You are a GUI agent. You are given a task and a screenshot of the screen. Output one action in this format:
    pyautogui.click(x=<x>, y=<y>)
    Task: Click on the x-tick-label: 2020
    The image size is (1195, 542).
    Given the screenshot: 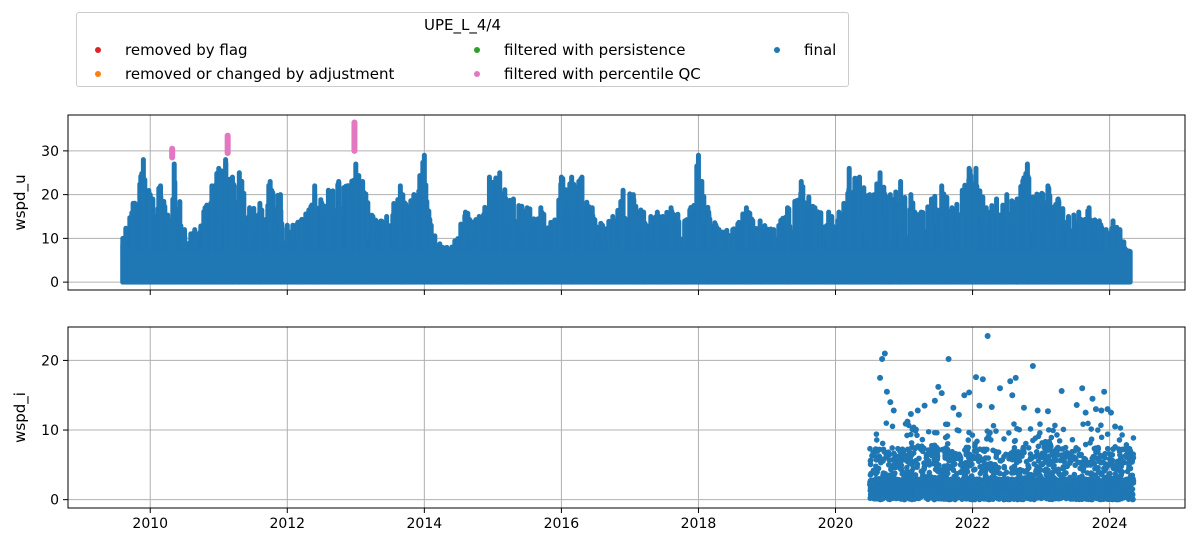 What is the action you would take?
    pyautogui.click(x=836, y=524)
    